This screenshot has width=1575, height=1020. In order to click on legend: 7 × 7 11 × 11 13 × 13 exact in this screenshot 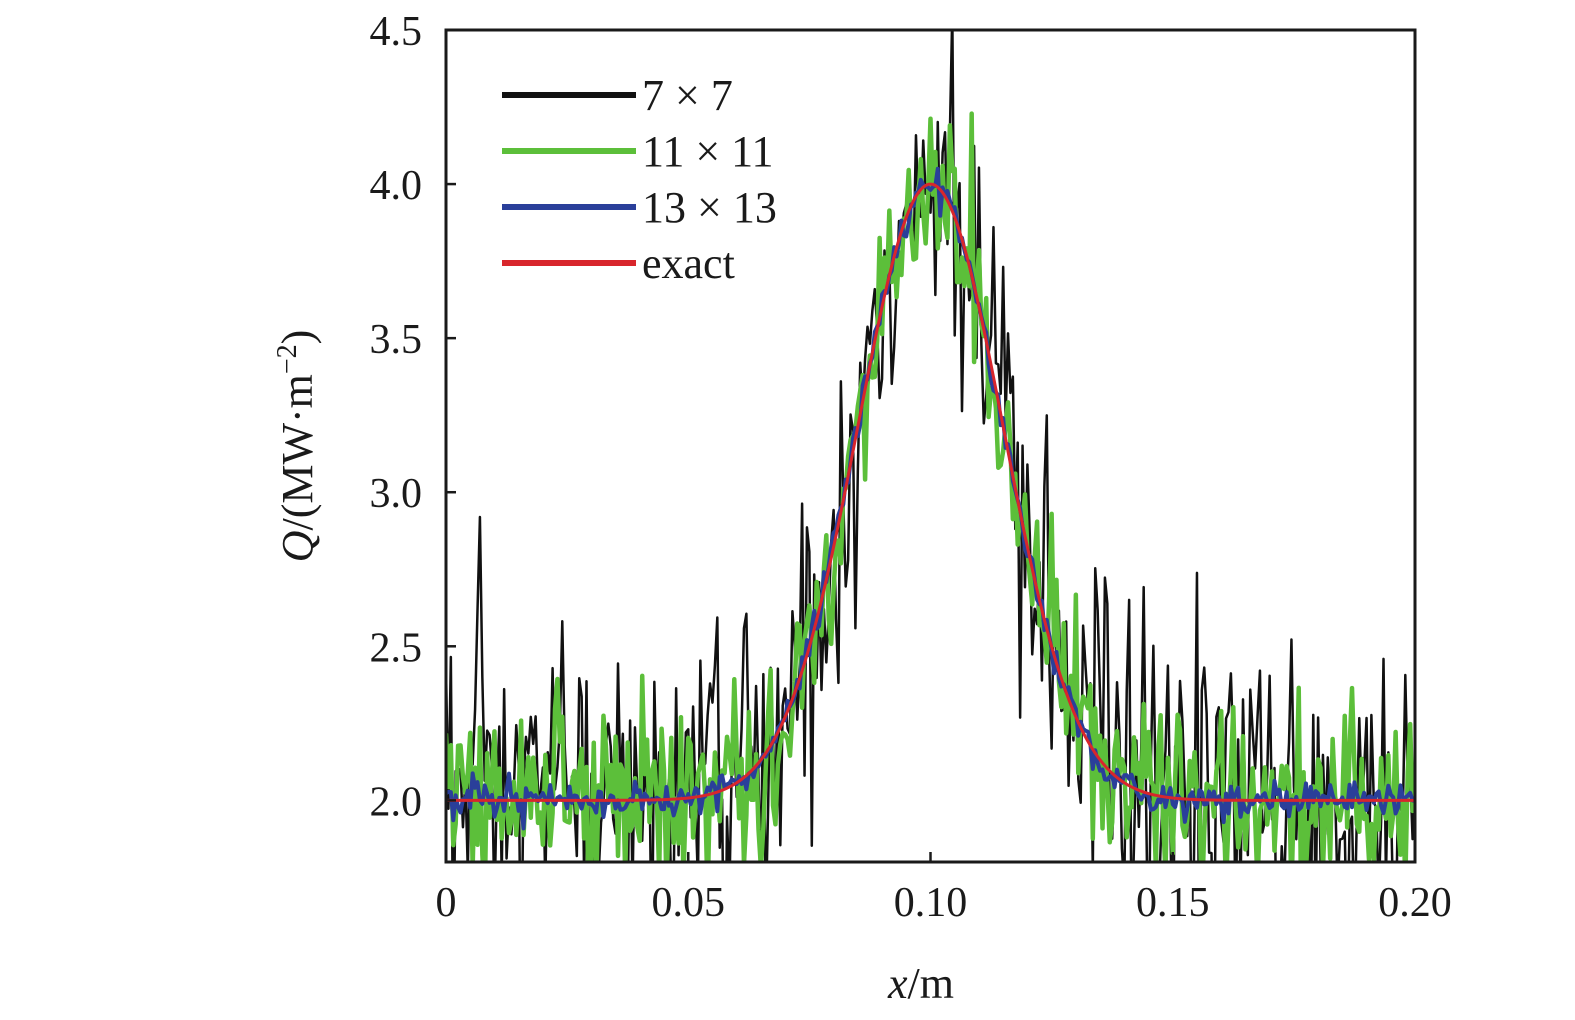, I will do `click(639, 179)`.